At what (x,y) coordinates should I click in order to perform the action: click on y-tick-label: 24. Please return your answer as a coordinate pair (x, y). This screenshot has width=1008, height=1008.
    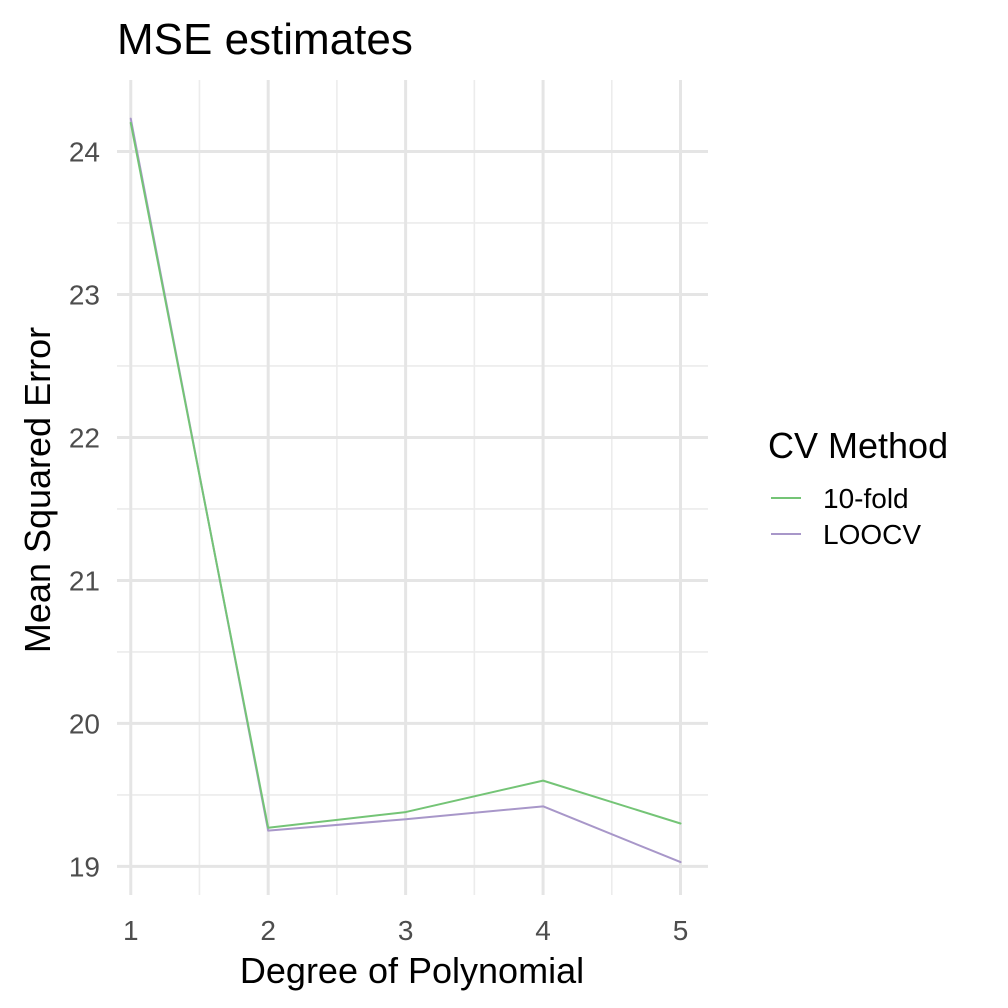
    Looking at the image, I should click on (84, 151).